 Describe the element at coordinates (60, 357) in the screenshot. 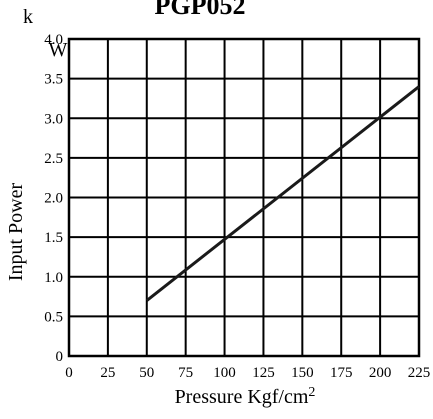

I see `y-tick-label: 0` at that location.